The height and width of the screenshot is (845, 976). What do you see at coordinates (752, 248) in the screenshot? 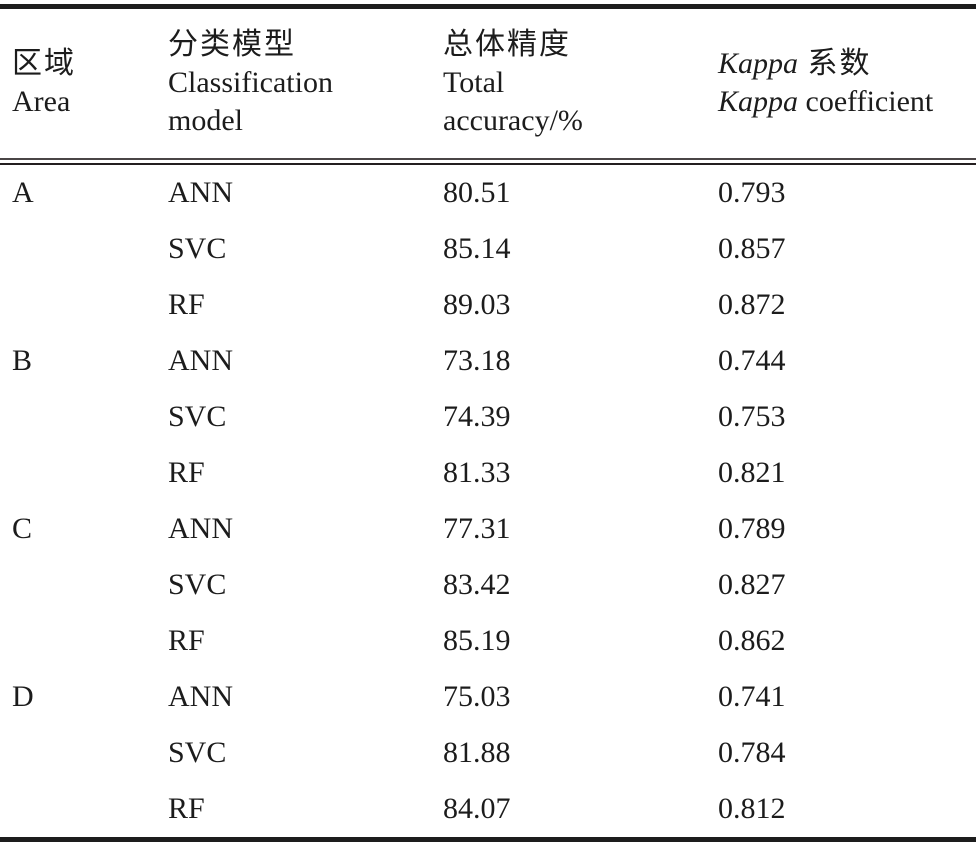
I see `kappa-cell: 0.857` at bounding box center [752, 248].